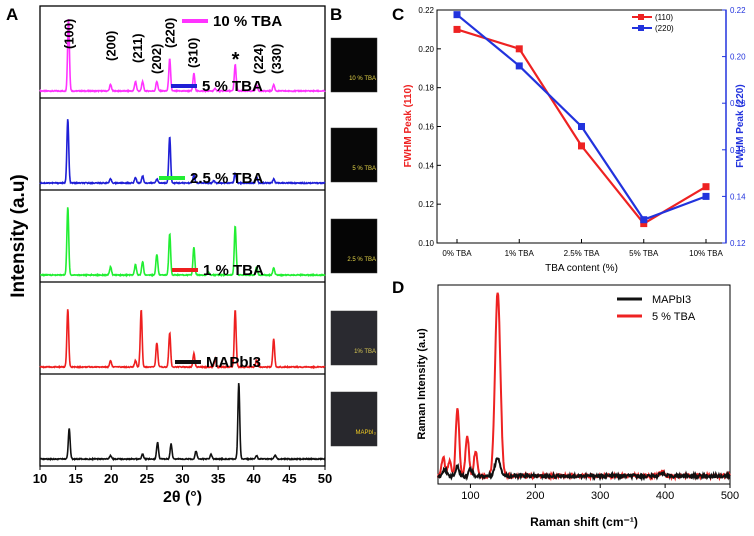 Image resolution: width=754 pixels, height=536 pixels. I want to click on raman-x-tick-label: 100, so click(470, 496).